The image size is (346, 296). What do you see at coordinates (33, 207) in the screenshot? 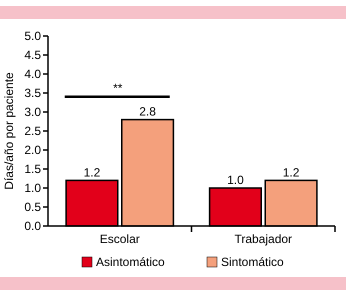
I see `y-tick-label: 0.5` at bounding box center [33, 207].